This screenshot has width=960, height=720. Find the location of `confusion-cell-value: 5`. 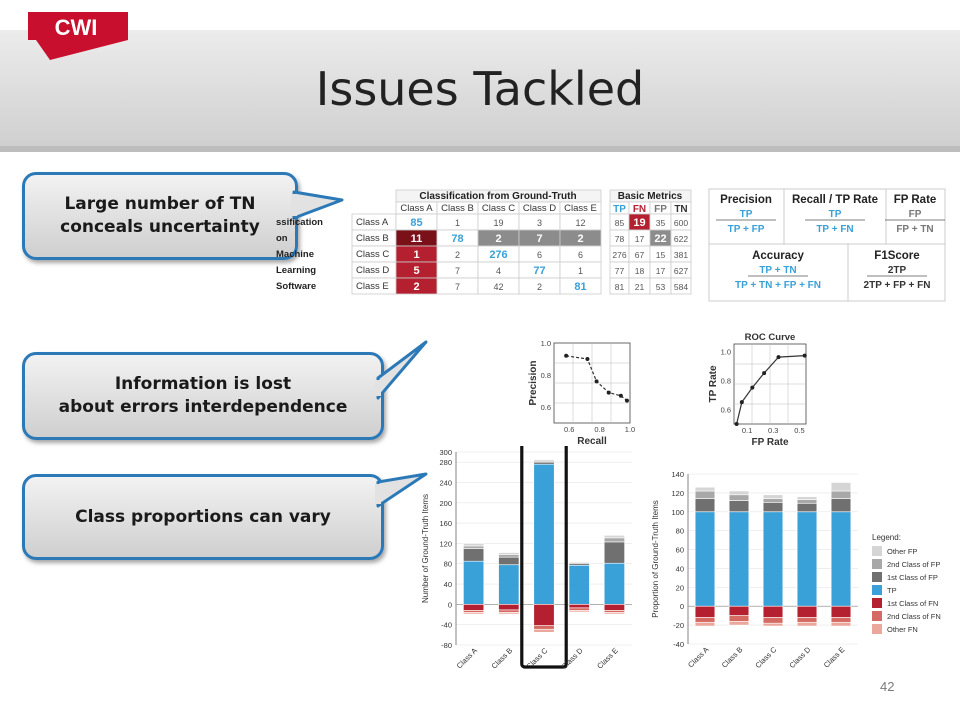

confusion-cell-value: 5 is located at coordinates (416, 271).